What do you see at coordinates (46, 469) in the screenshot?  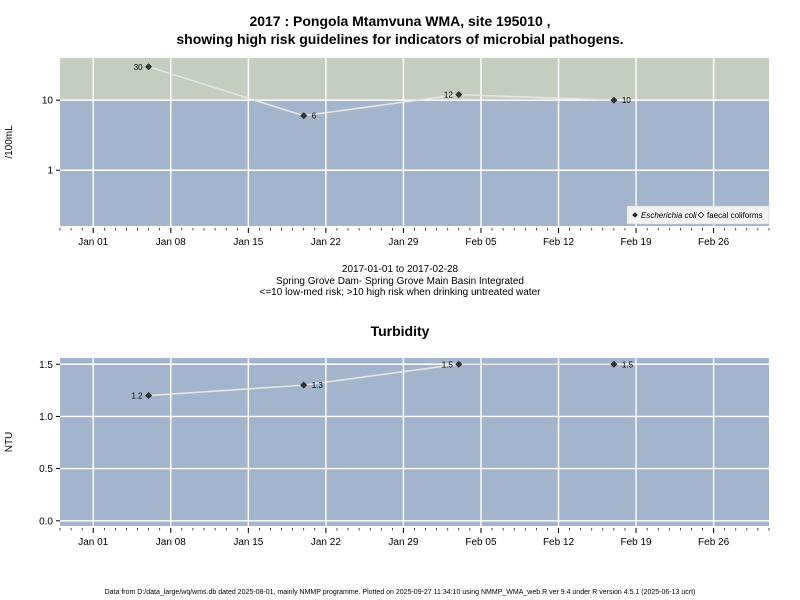 I see `y-tick-label: 0.5` at bounding box center [46, 469].